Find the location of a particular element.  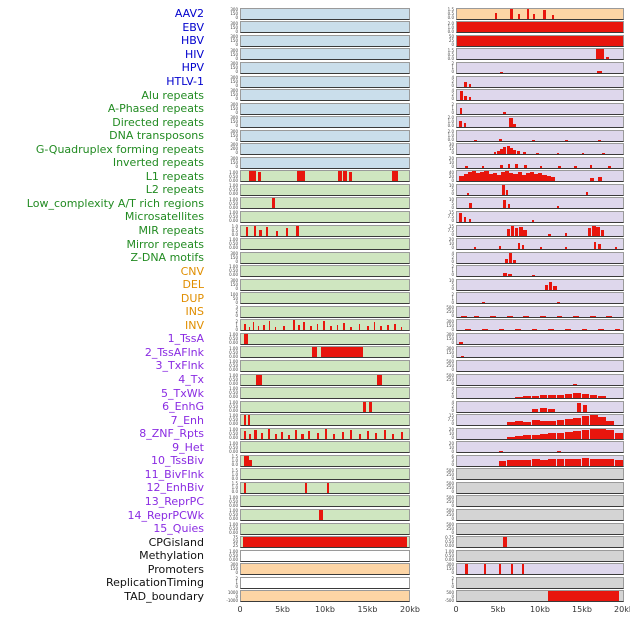

y-tick-label: 500 is located at coordinates (450, 484).